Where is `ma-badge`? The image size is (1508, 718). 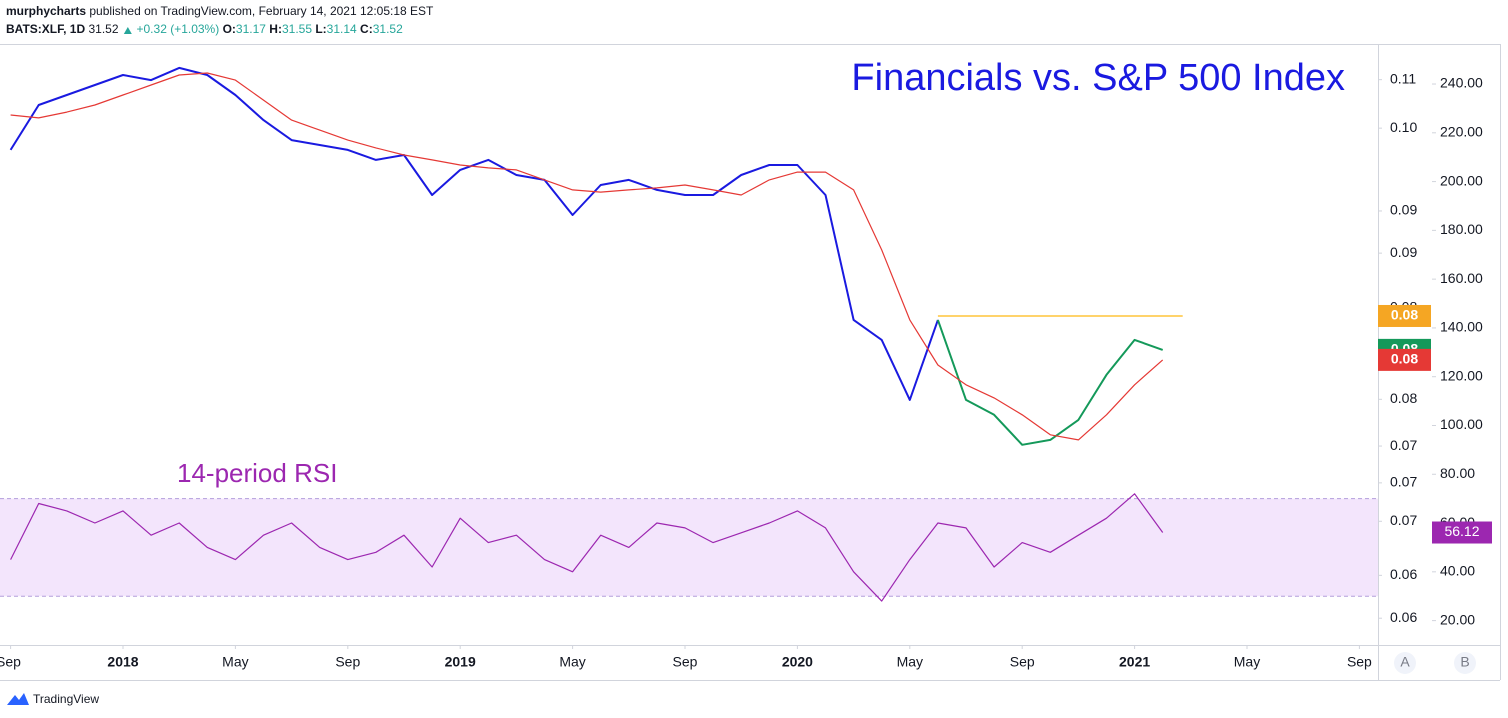
ma-badge is located at coordinates (1404, 359).